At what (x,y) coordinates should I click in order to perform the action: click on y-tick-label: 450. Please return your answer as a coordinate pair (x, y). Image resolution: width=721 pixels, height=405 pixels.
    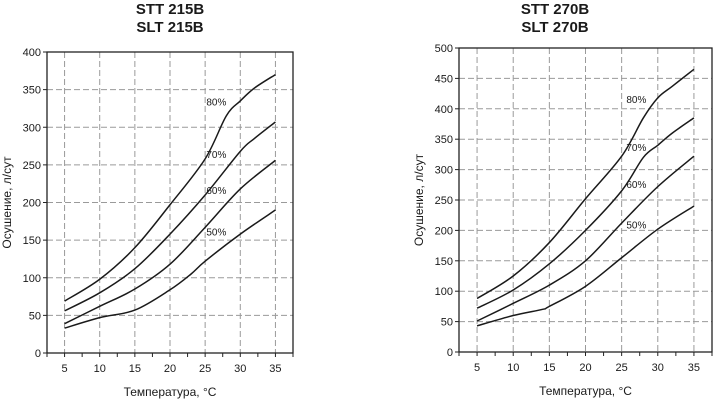
    Looking at the image, I should click on (444, 79).